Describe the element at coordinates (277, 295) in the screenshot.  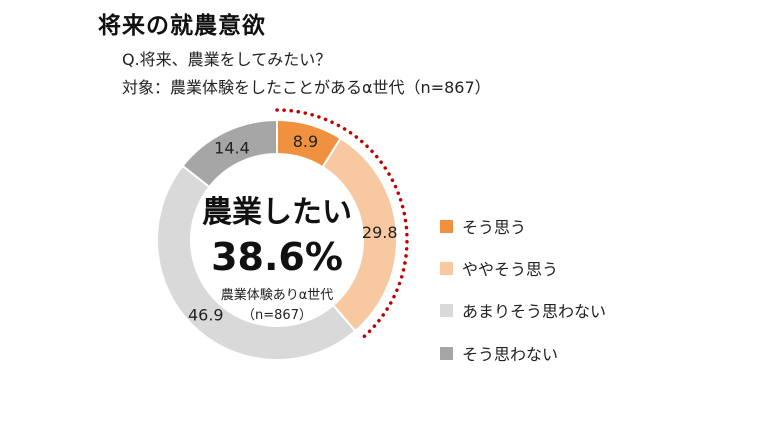
I see `center-subtitle: 農業体験ありα世代` at that location.